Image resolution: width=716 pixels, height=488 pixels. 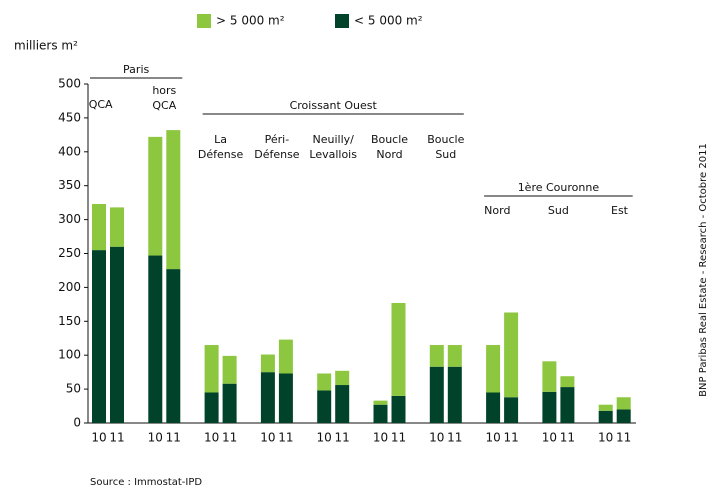 I want to click on y-tick-label: 150, so click(x=69, y=321).